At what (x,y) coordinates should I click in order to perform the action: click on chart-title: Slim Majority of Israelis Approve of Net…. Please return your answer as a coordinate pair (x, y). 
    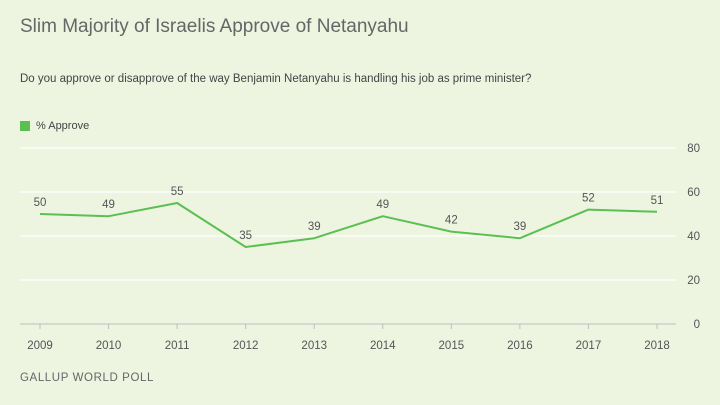
    Looking at the image, I should click on (214, 26).